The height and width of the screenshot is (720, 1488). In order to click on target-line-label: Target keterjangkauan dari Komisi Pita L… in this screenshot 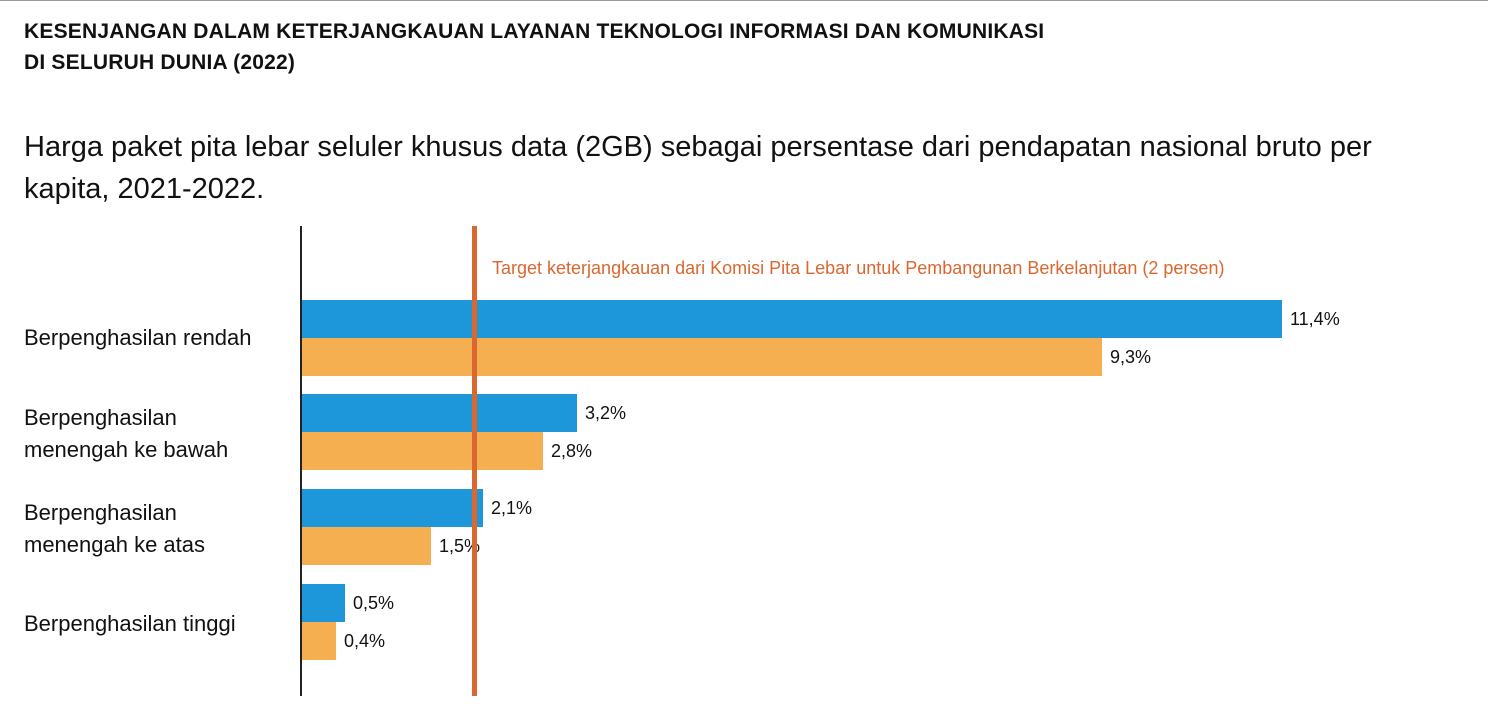, I will do `click(858, 268)`.